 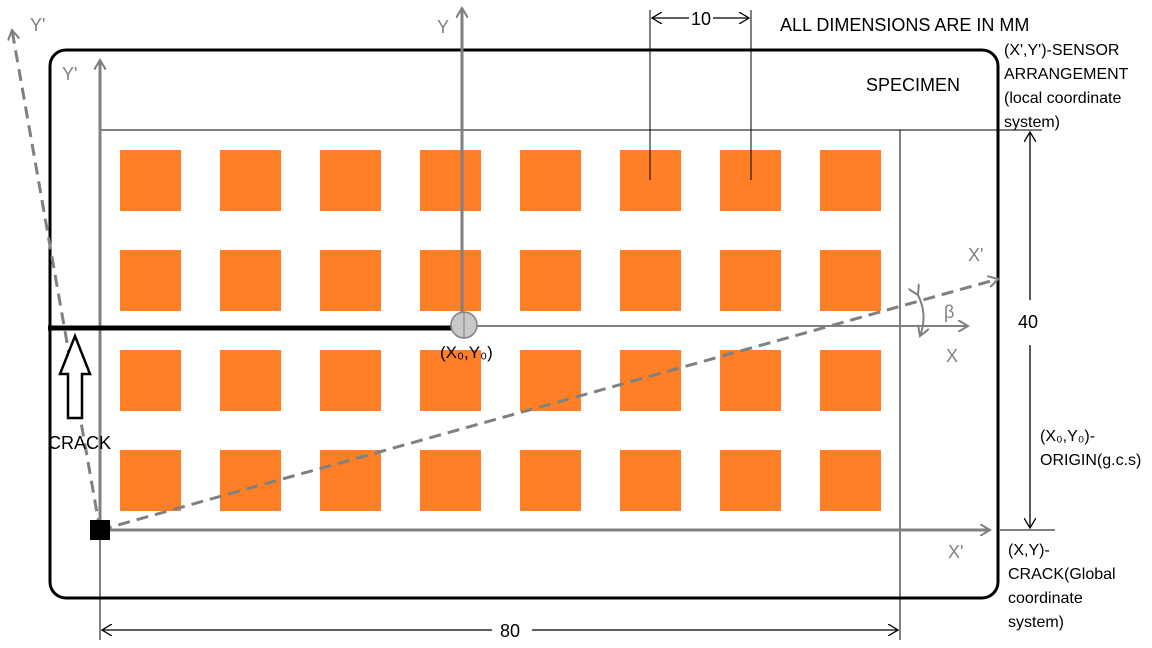 I want to click on sensor-note-line-1: (X',Y')-SENSOR, so click(x=1061, y=50).